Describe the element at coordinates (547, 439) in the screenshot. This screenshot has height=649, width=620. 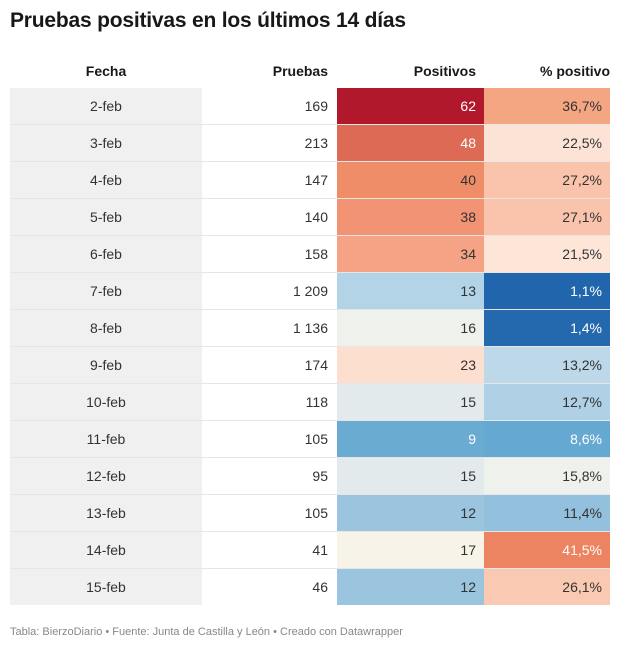
I see `cell-pct-positivo: 8,6%` at that location.